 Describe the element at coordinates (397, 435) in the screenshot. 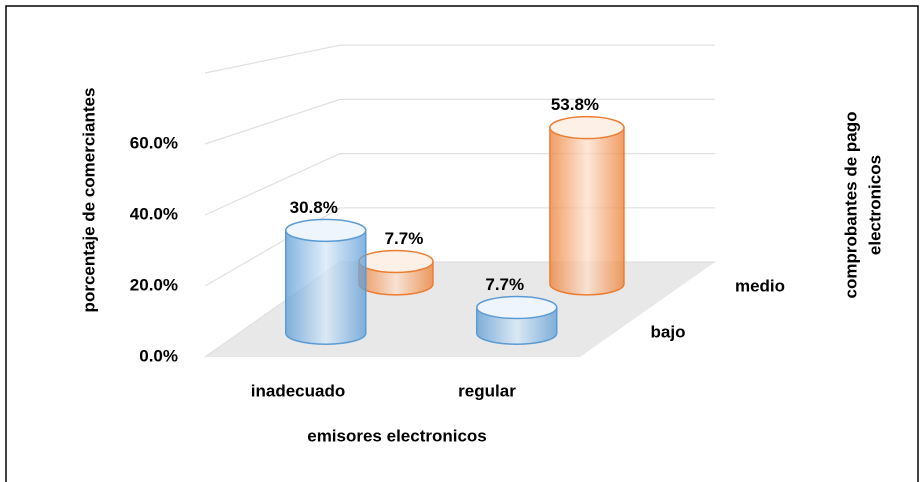

I see `x-axis-label: emisores electronicos` at that location.